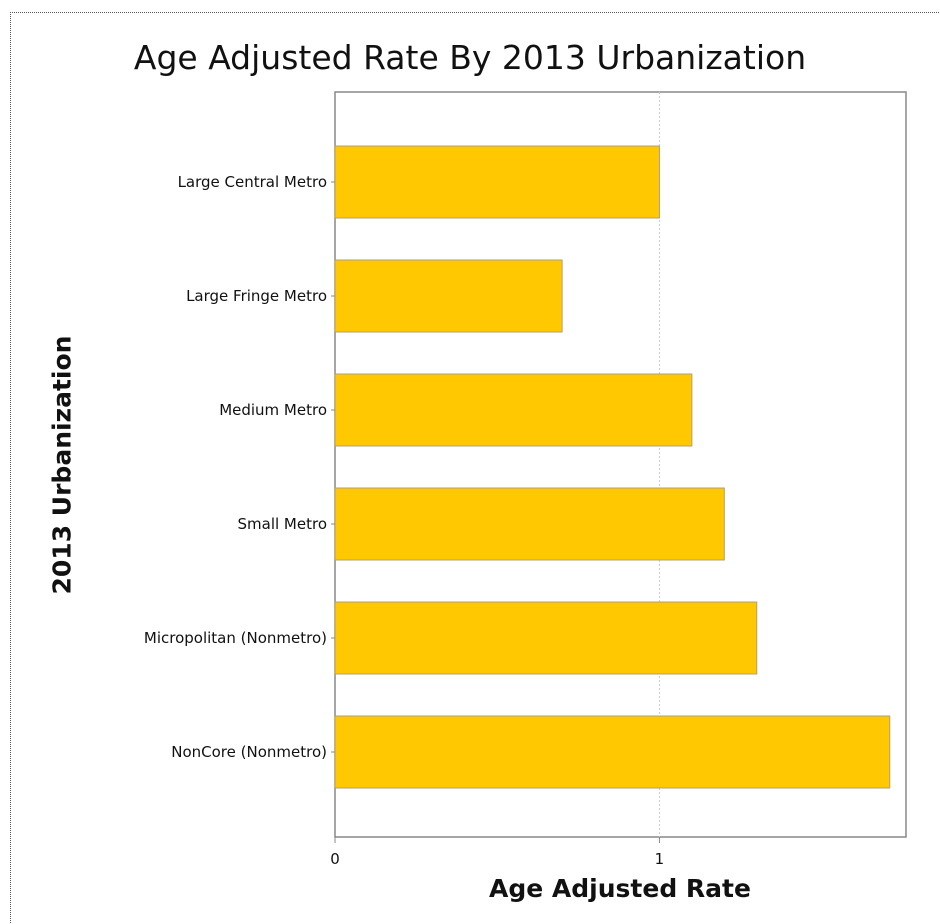 The height and width of the screenshot is (924, 940). I want to click on y-tick-label: Small Metro, so click(283, 524).